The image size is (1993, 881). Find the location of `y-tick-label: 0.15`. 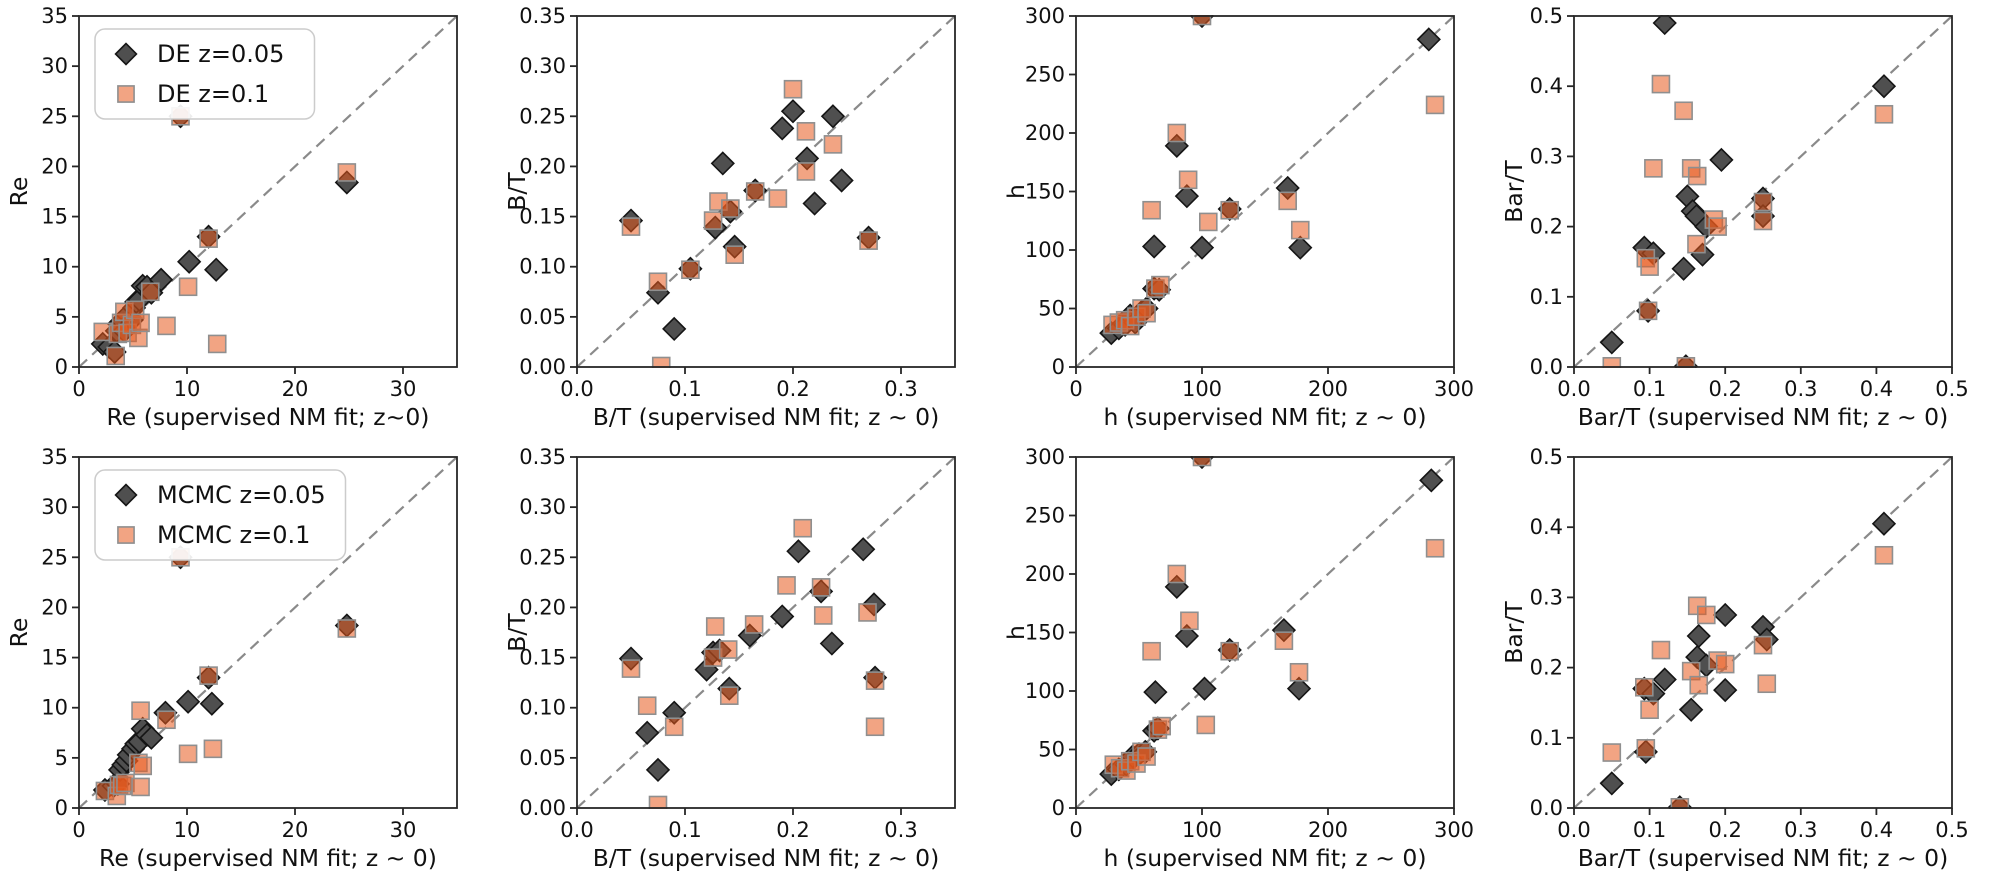

y-tick-label: 0.15 is located at coordinates (542, 217).